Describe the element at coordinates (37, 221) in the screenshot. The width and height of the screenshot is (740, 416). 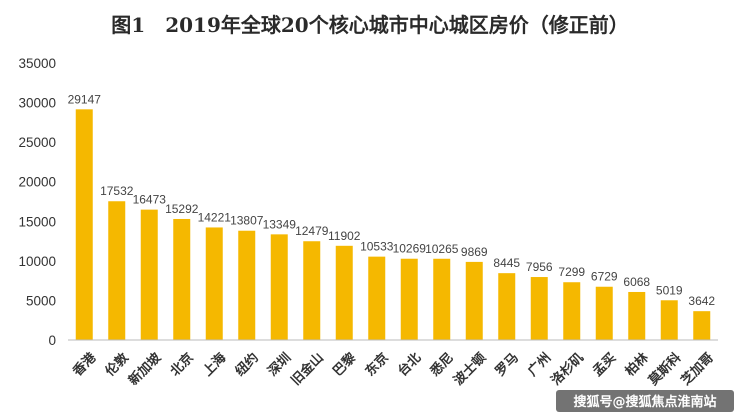
I see `y-tick-label: 15000` at that location.